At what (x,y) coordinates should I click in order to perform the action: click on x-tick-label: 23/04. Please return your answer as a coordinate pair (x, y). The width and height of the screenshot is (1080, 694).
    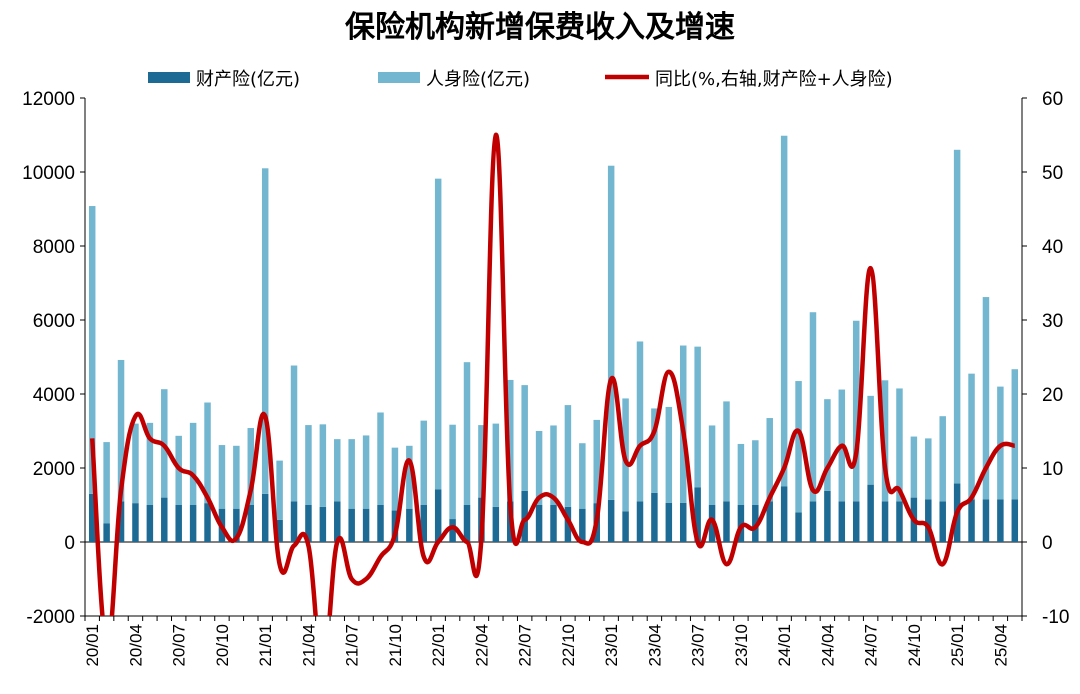
    Looking at the image, I should click on (654, 645).